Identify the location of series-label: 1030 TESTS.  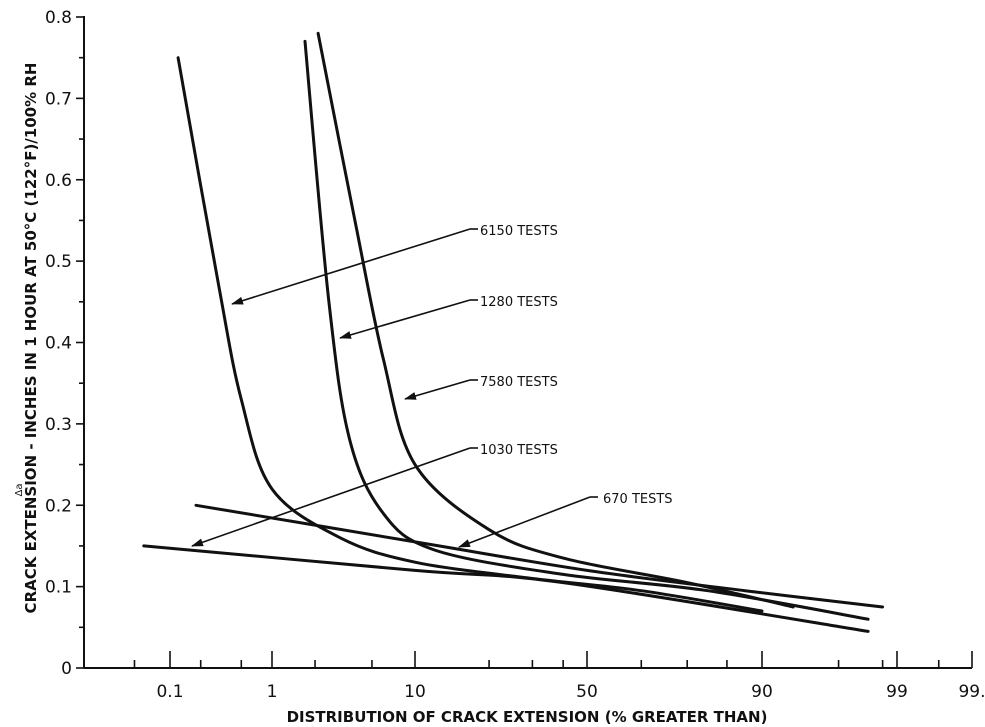
(519, 450).